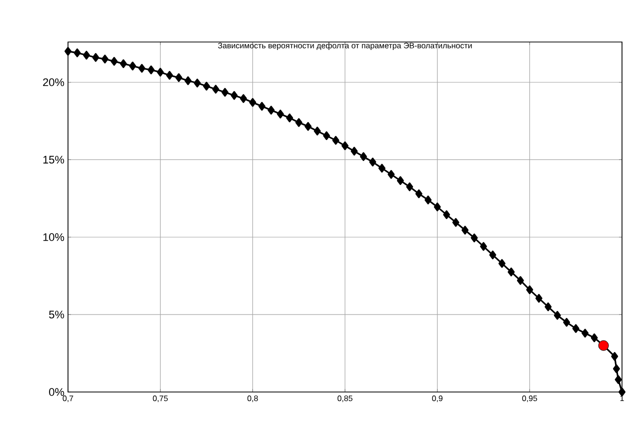 The width and height of the screenshot is (630, 429). Describe the element at coordinates (56, 314) in the screenshot. I see `y-tick-label: 5%` at that location.